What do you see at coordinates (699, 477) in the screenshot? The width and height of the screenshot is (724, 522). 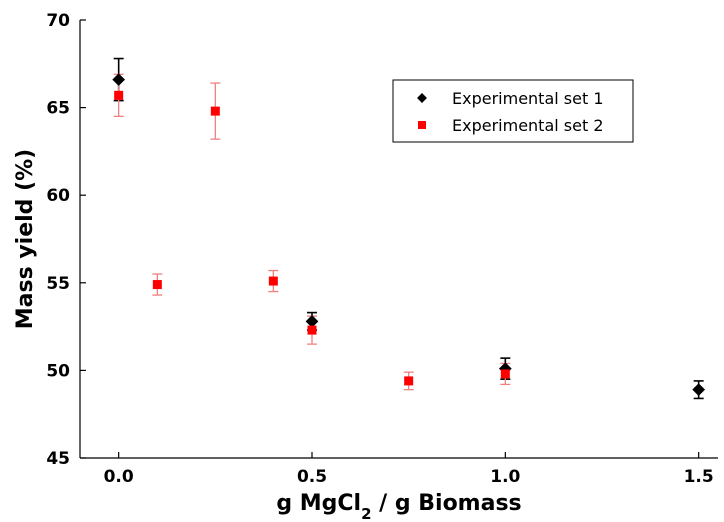 I see `x-tick-label: 1.5` at bounding box center [699, 477].